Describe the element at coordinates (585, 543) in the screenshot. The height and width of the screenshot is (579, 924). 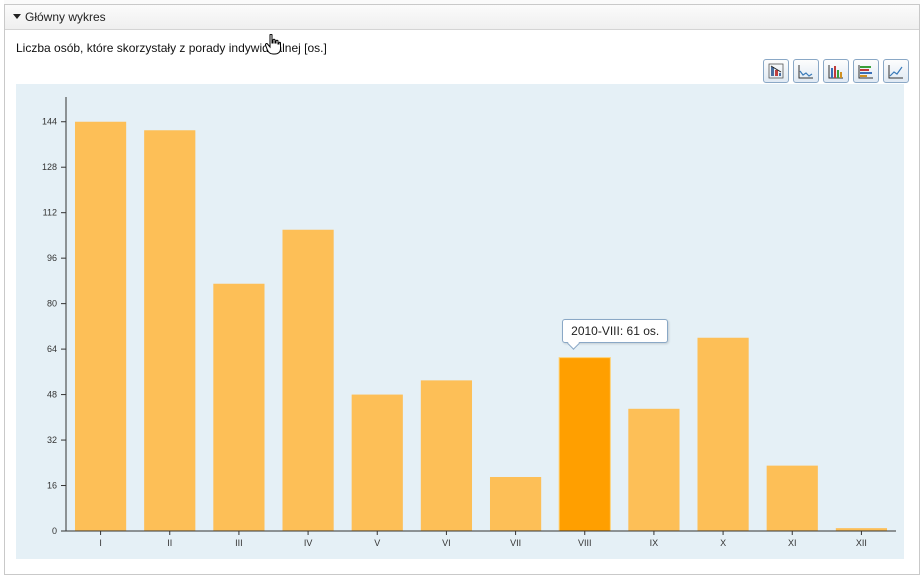
I see `x-tick-label: VIII` at that location.